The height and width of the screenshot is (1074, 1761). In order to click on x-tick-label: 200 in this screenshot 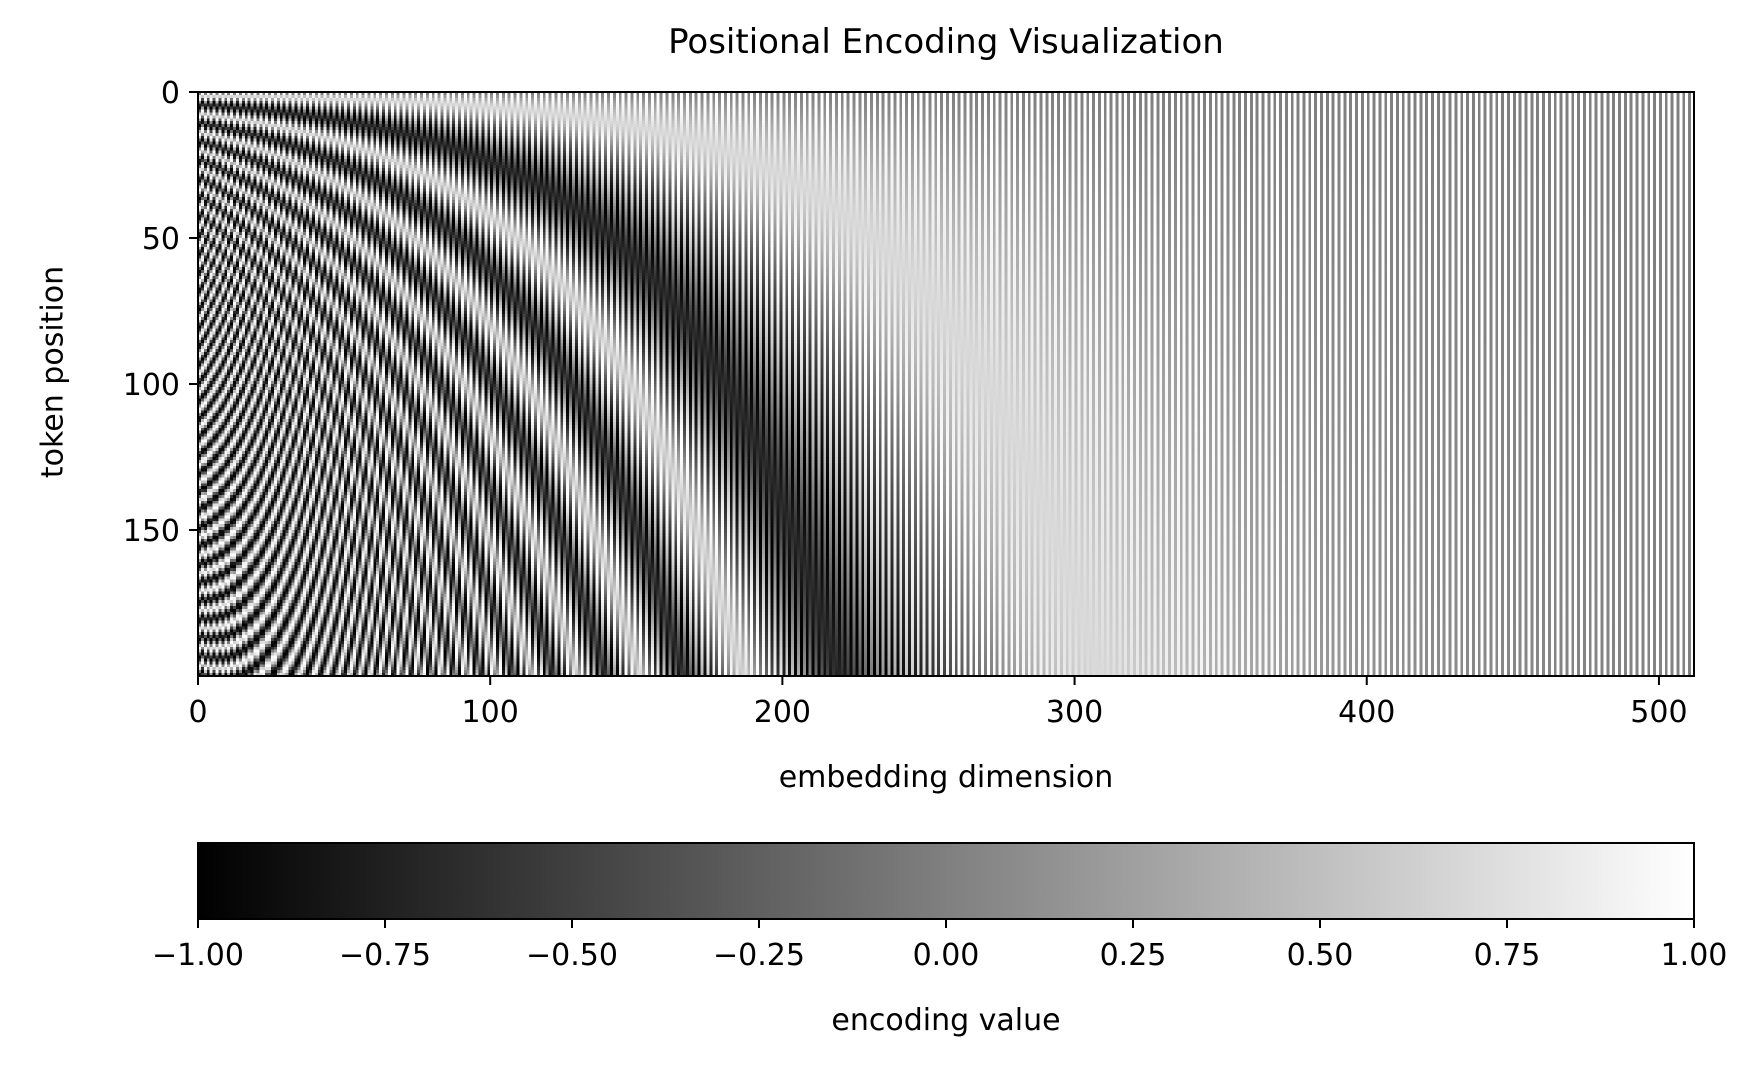, I will do `click(782, 712)`.